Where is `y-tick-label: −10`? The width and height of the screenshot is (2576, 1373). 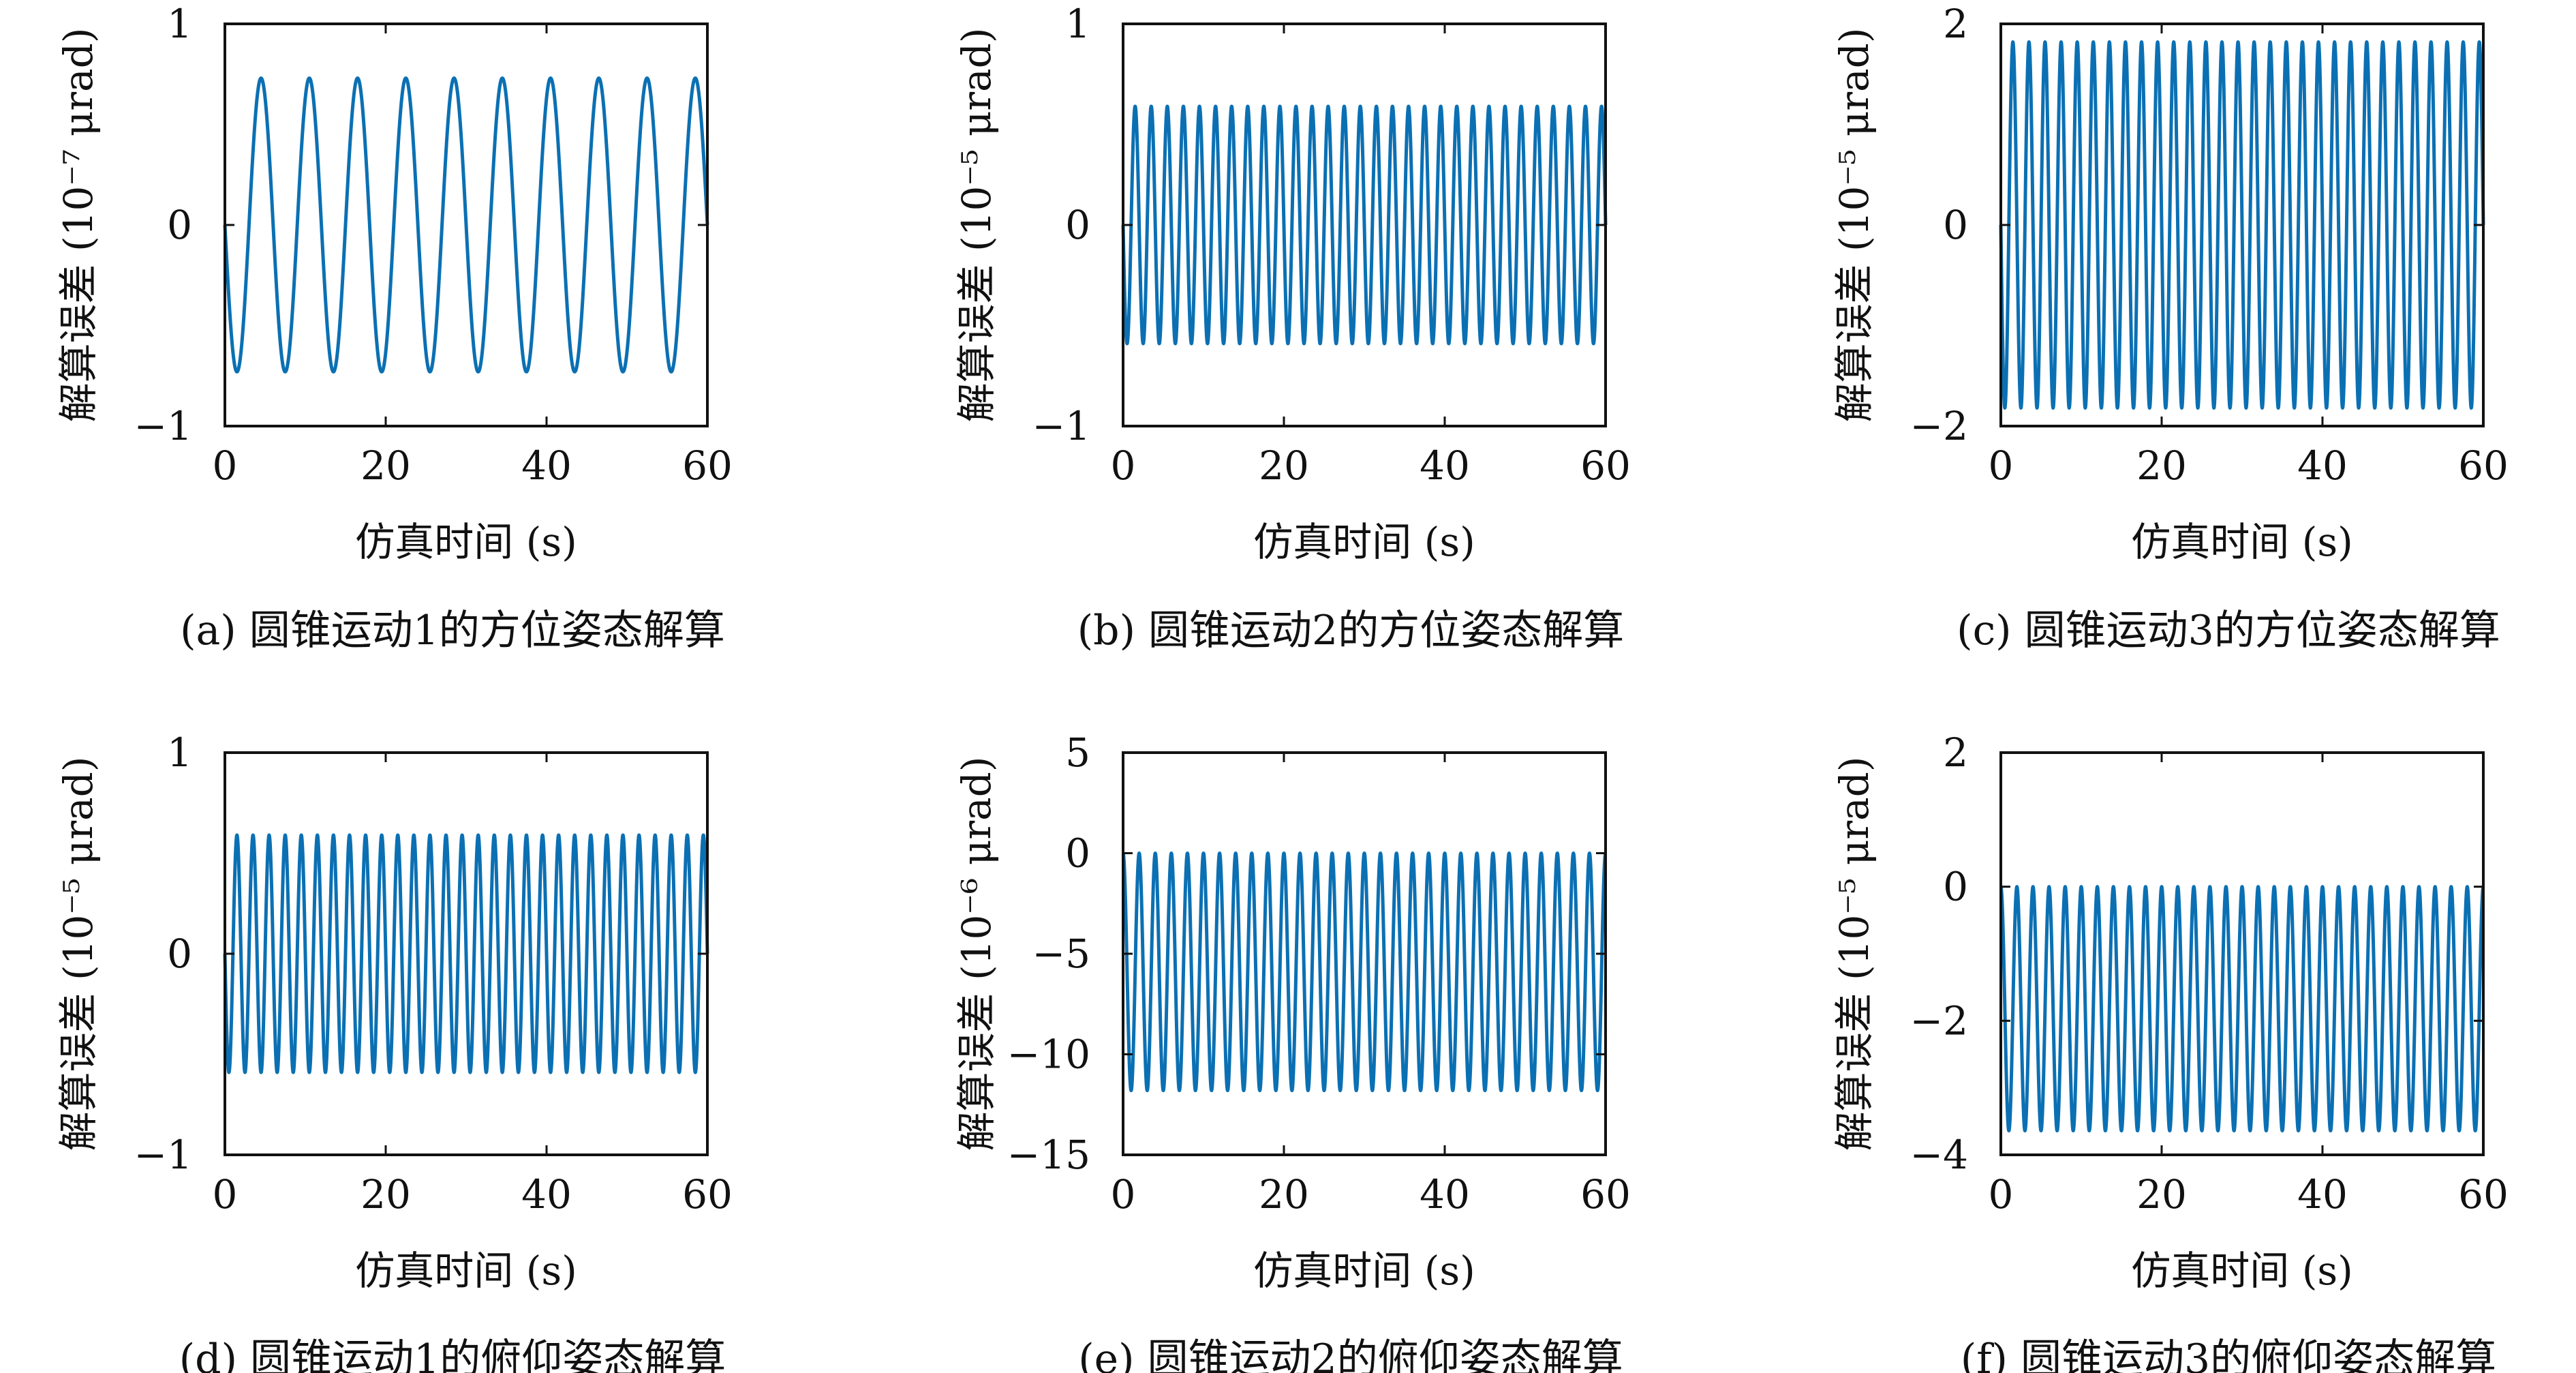
y-tick-label: −10 is located at coordinates (1048, 1054).